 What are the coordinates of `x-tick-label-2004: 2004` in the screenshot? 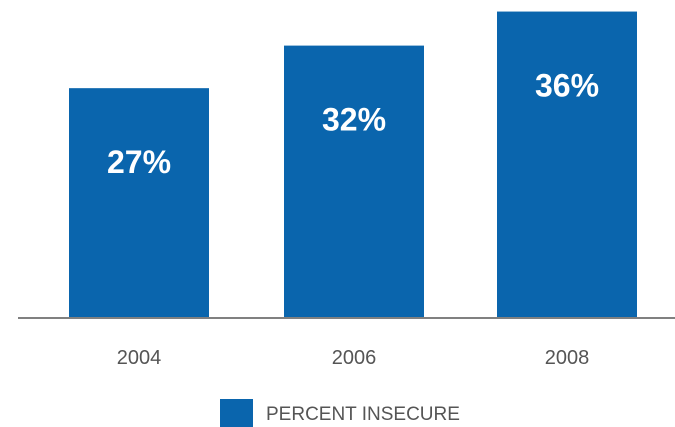 It's located at (139, 358).